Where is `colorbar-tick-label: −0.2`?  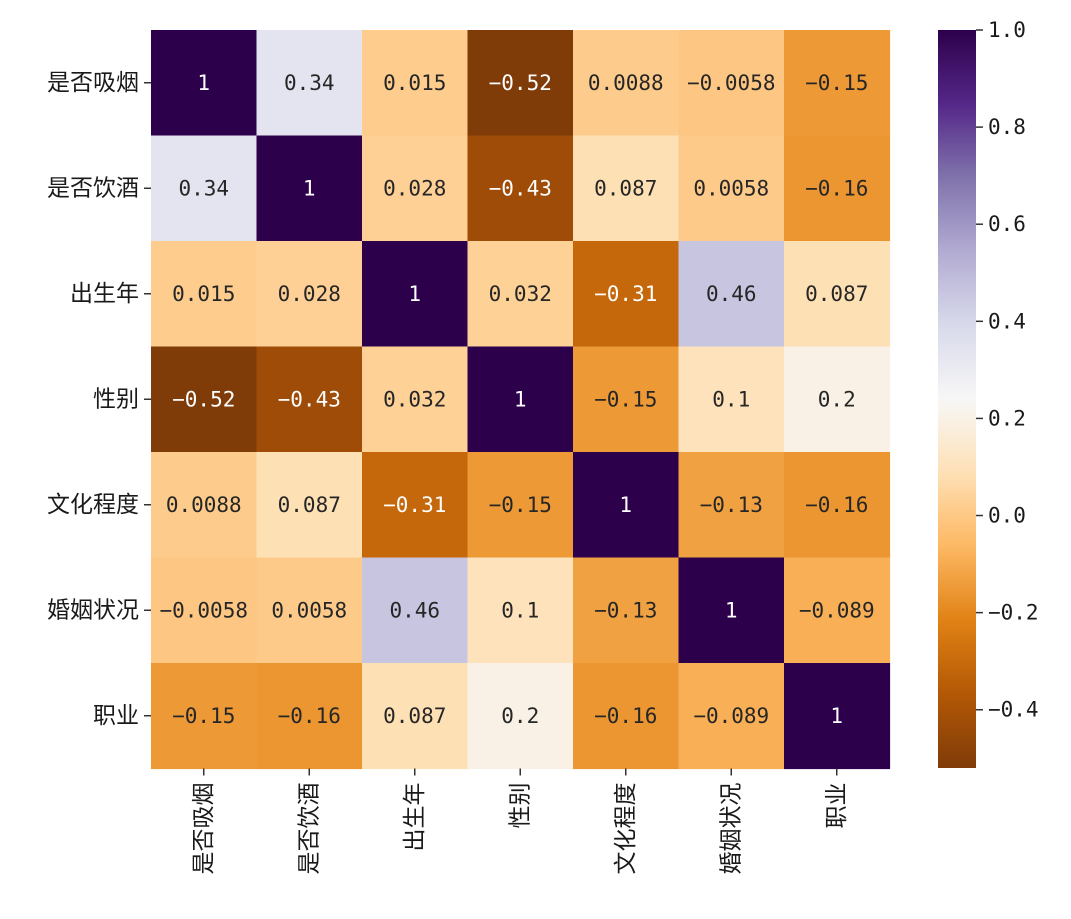
colorbar-tick-label: −0.2 is located at coordinates (1013, 613).